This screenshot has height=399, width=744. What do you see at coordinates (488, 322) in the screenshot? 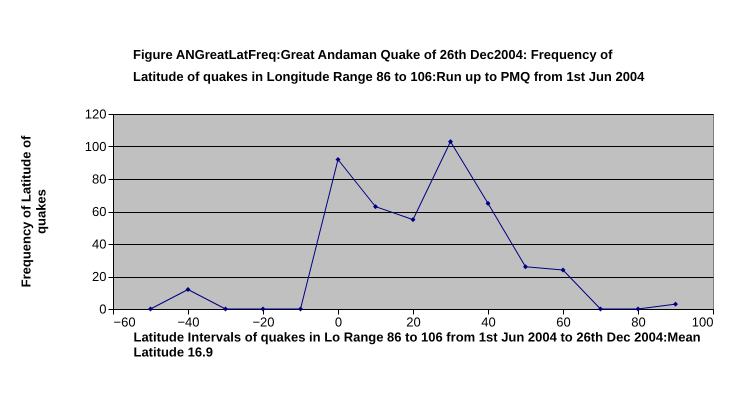
I see `x-tick-label: 40` at bounding box center [488, 322].